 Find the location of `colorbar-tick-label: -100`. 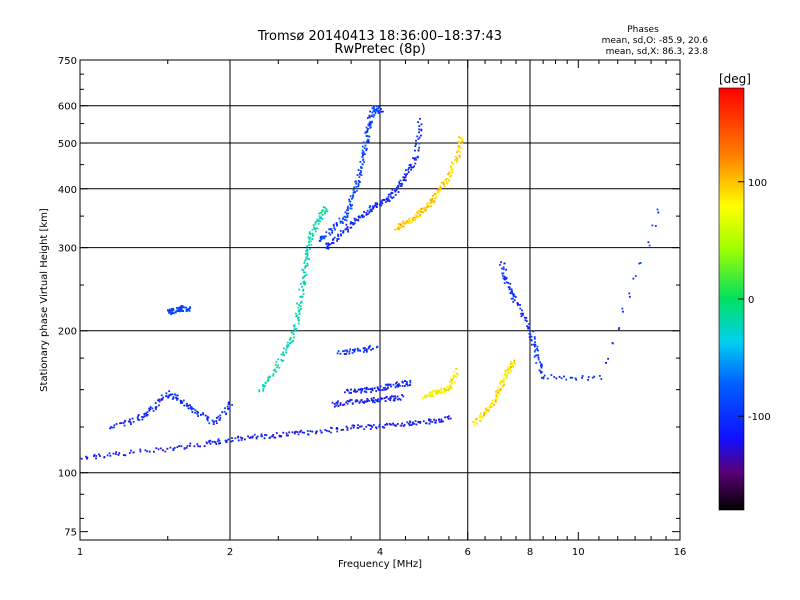

colorbar-tick-label: -100 is located at coordinates (759, 417).